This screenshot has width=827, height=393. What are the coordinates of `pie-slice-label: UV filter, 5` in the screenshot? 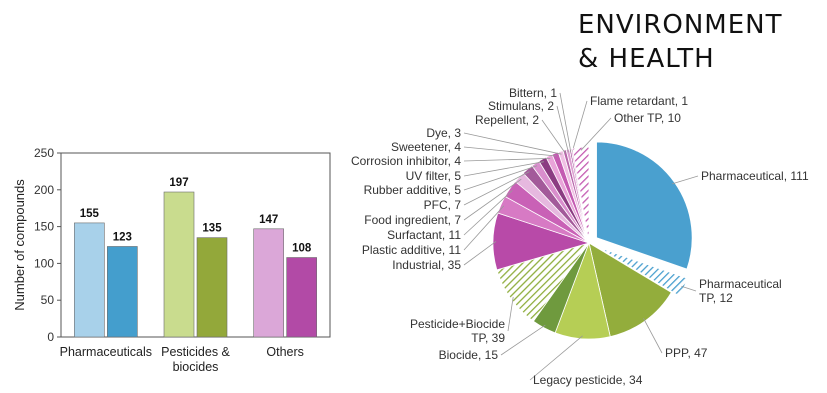 It's located at (434, 176).